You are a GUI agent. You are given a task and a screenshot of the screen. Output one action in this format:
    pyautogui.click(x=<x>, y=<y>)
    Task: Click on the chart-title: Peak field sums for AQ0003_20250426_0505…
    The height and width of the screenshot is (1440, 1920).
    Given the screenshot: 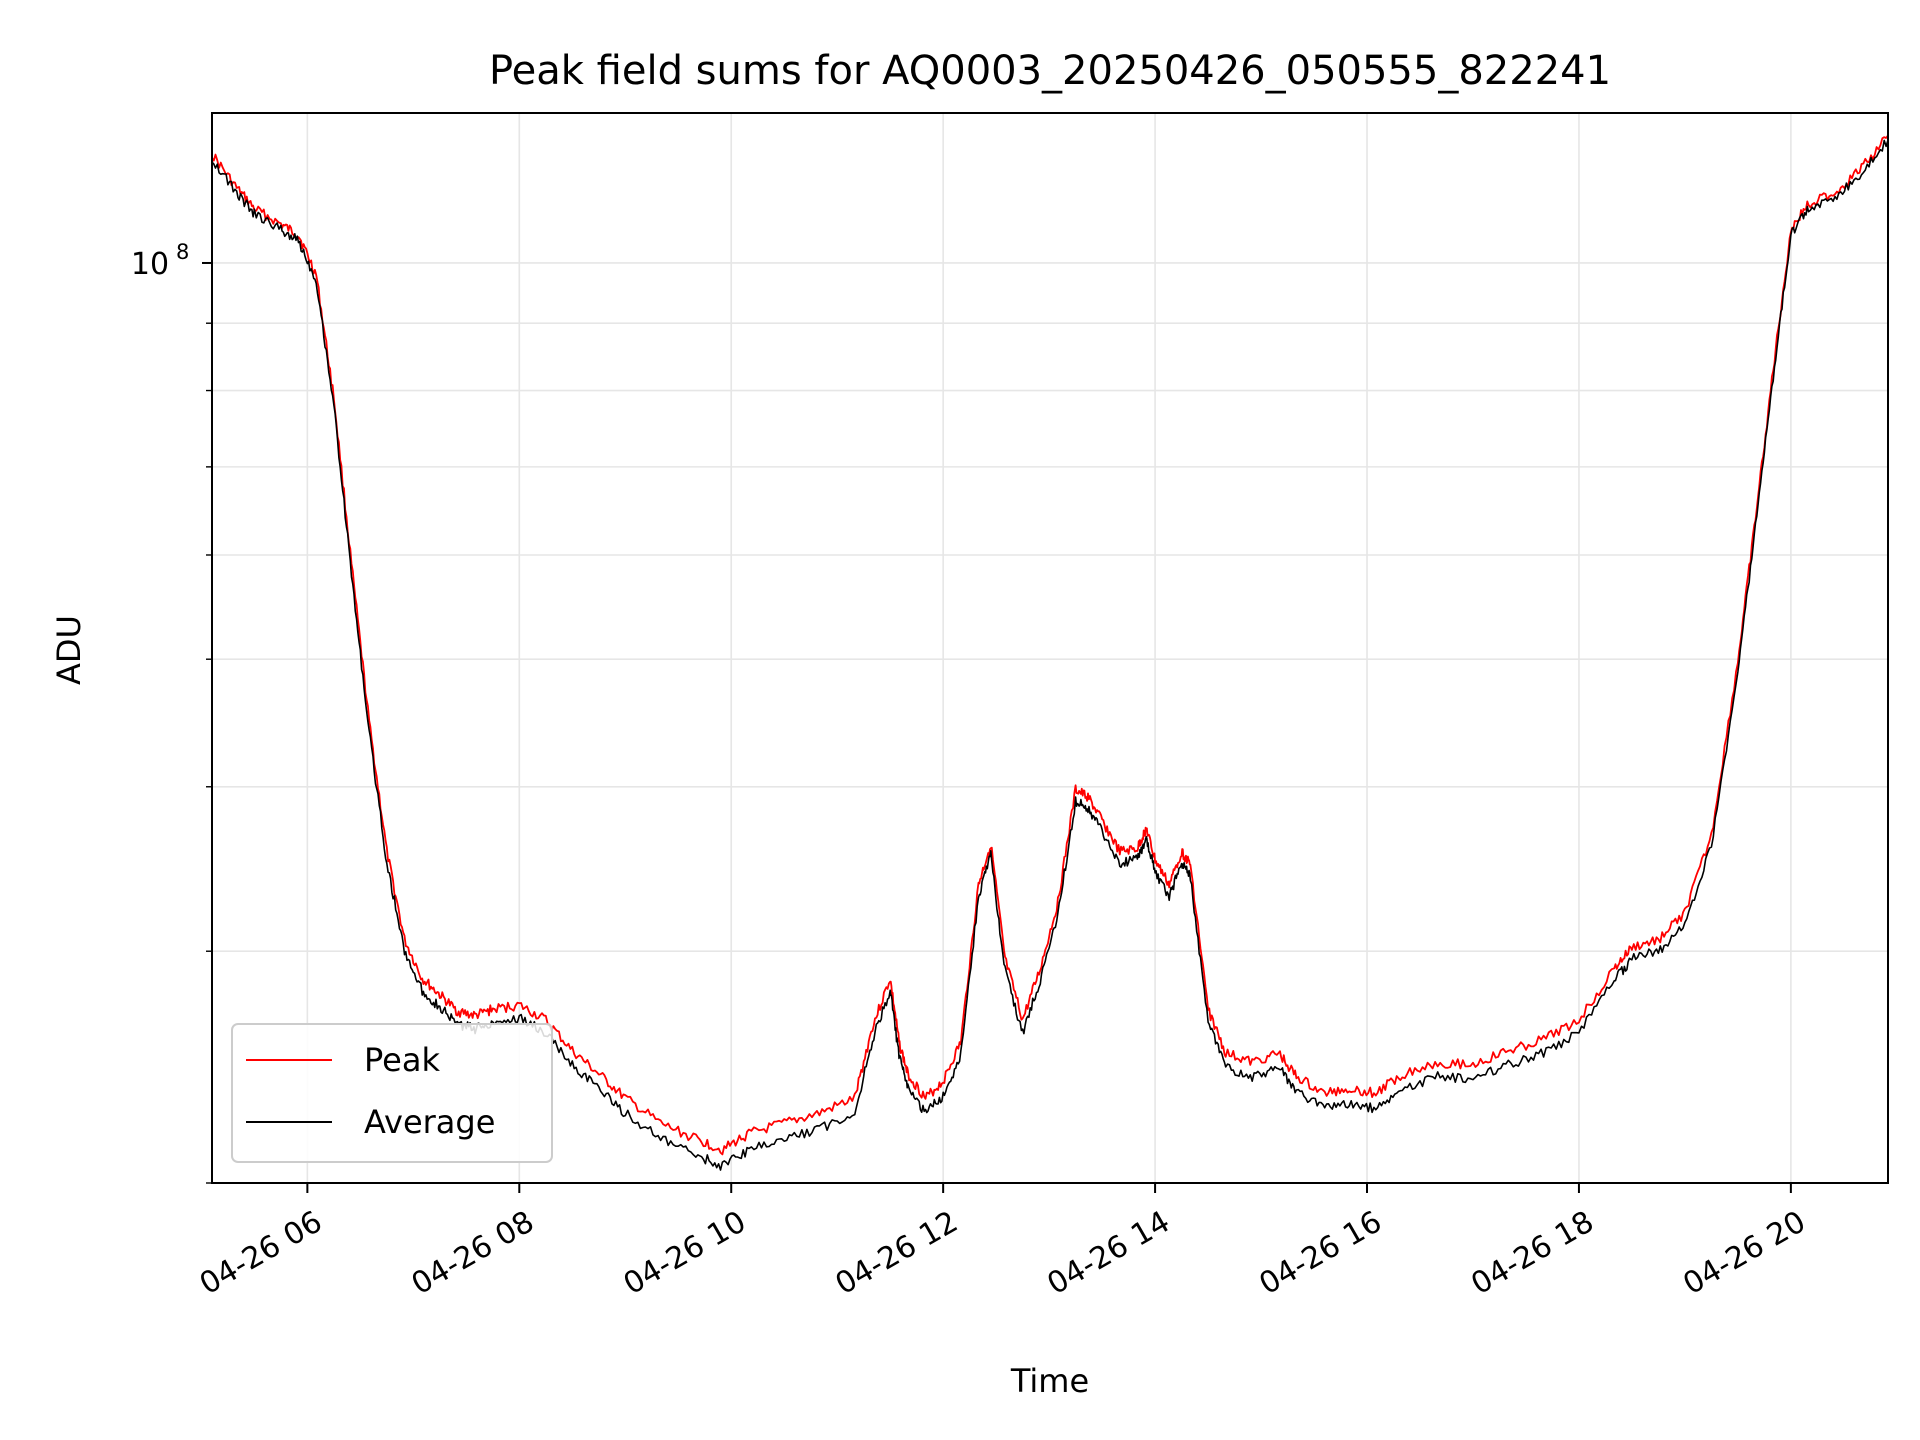 What is the action you would take?
    pyautogui.click(x=1050, y=71)
    